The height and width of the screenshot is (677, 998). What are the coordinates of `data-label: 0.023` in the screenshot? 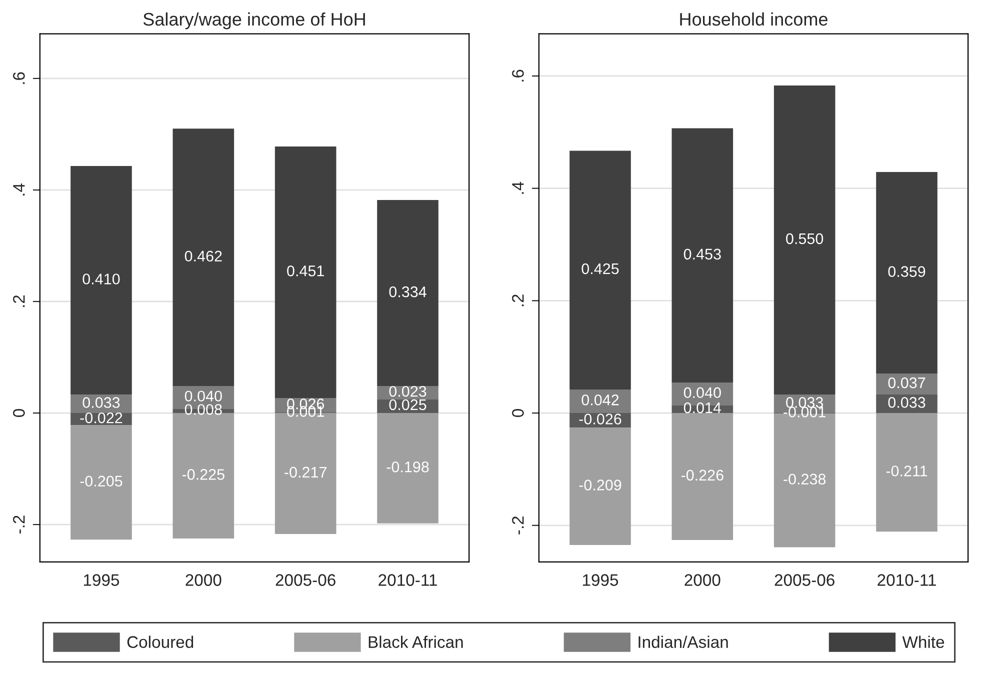 It's located at (407, 391).